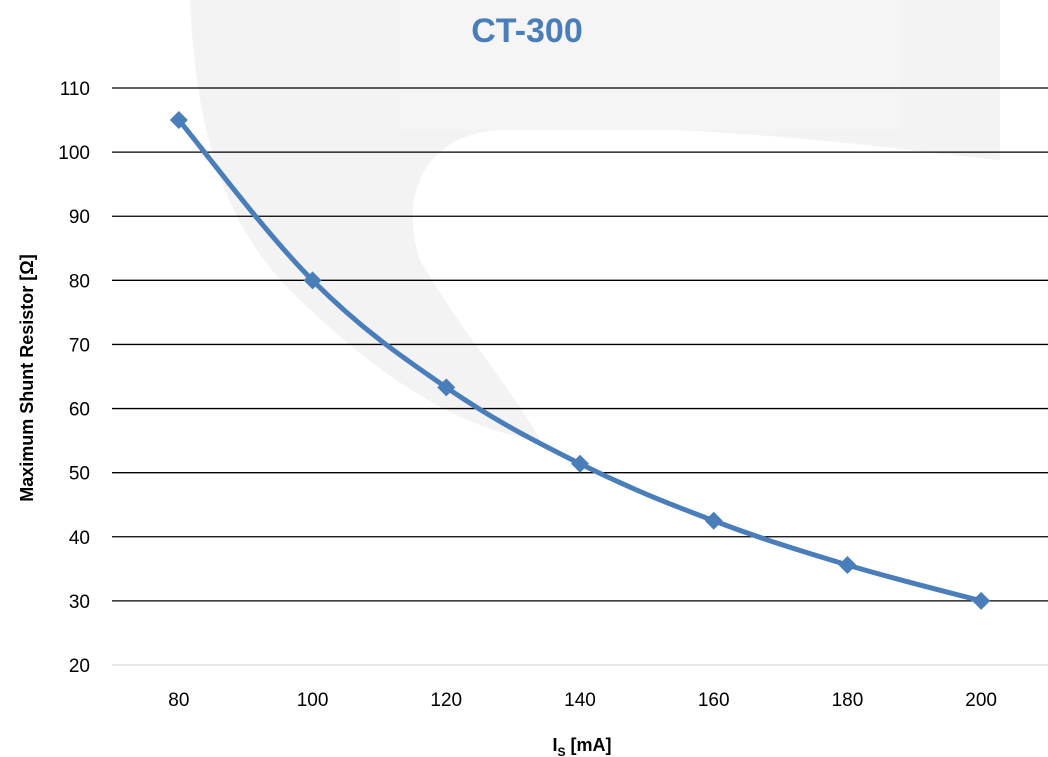  Describe the element at coordinates (74, 378) in the screenshot. I see `y-tick-labels: 20 30 40 50 60 70 80 90 100 110` at that location.